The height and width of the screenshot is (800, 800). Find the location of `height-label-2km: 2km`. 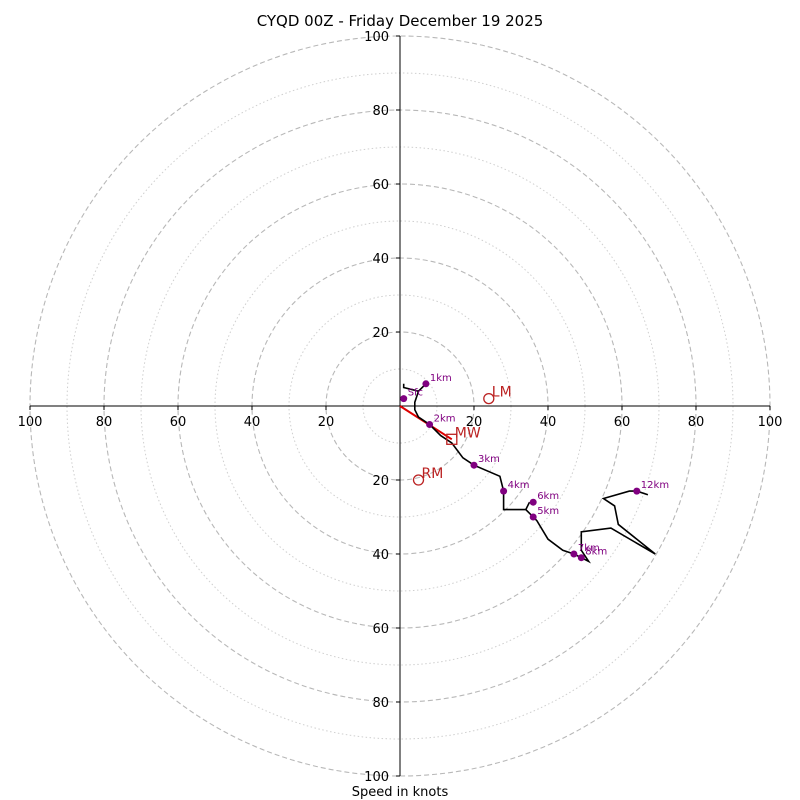

height-label-2km: 2km is located at coordinates (445, 419).